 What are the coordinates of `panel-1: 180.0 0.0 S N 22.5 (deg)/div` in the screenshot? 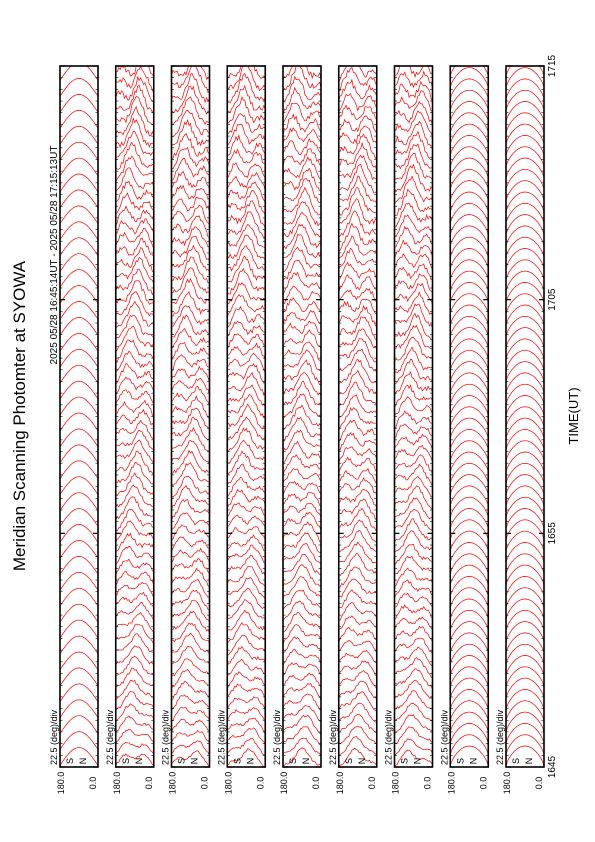 It's located at (74, 429).